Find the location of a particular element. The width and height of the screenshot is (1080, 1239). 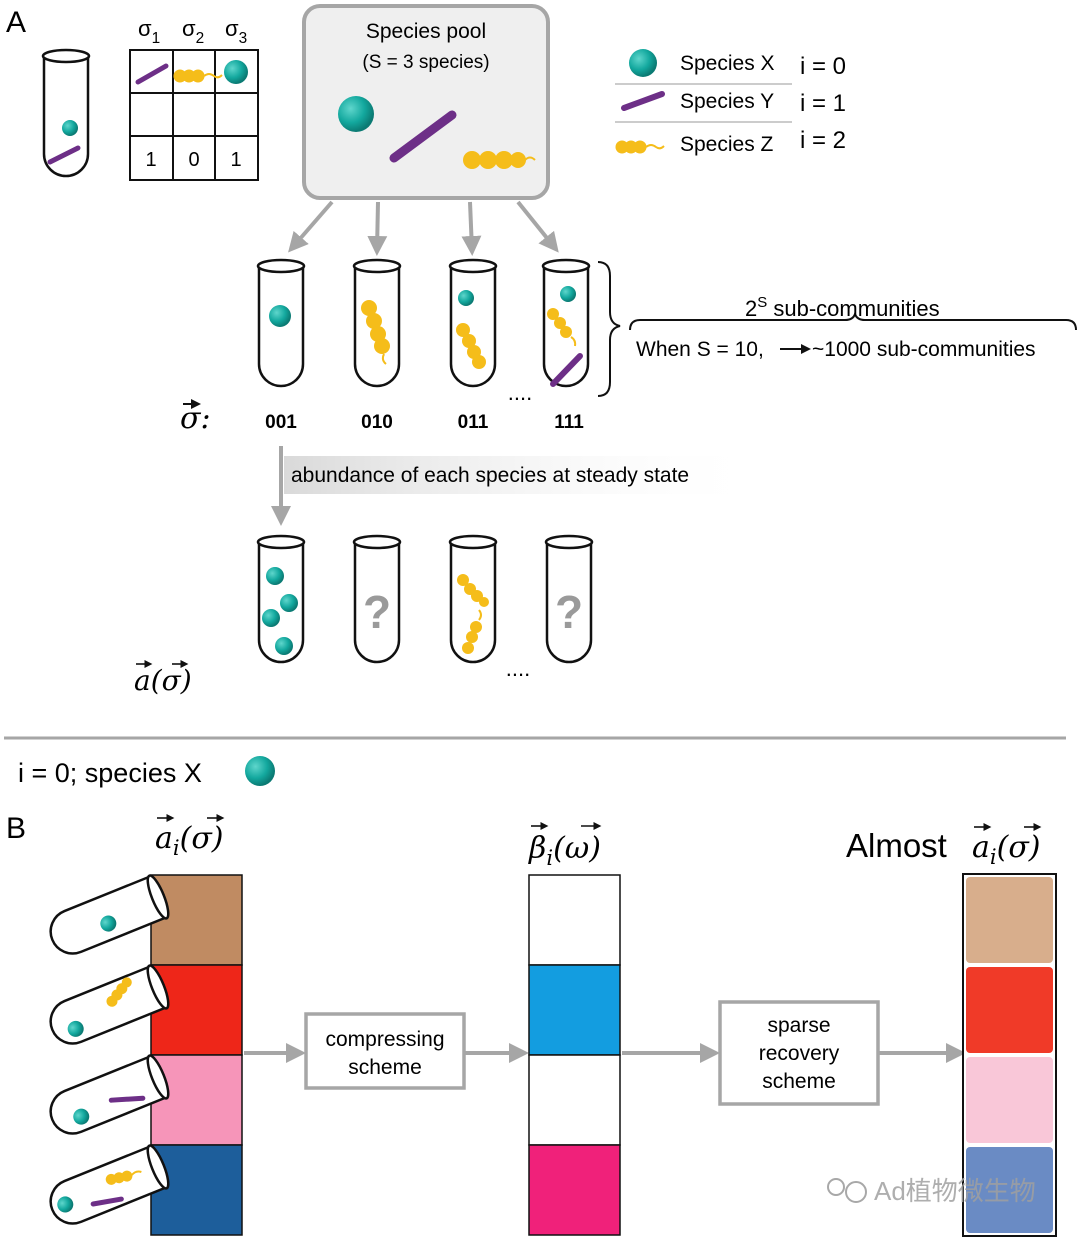

species-y-icon is located at coordinates (64, 155).